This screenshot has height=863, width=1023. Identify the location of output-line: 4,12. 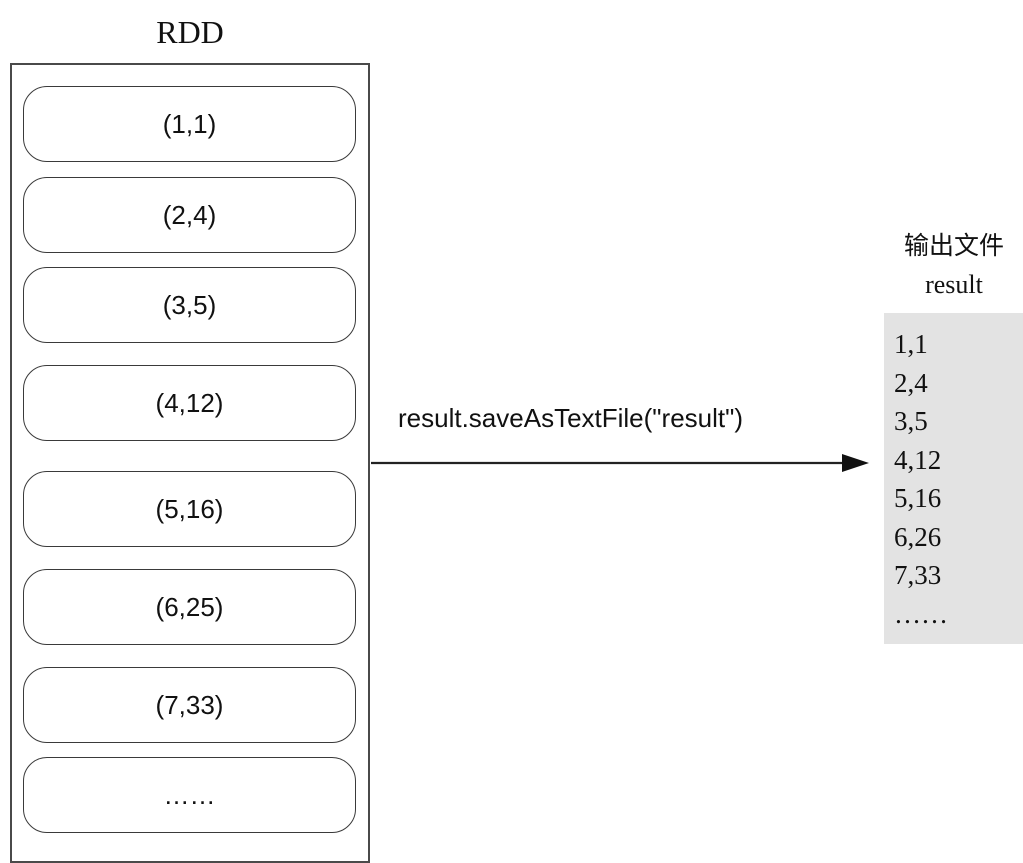
(918, 459).